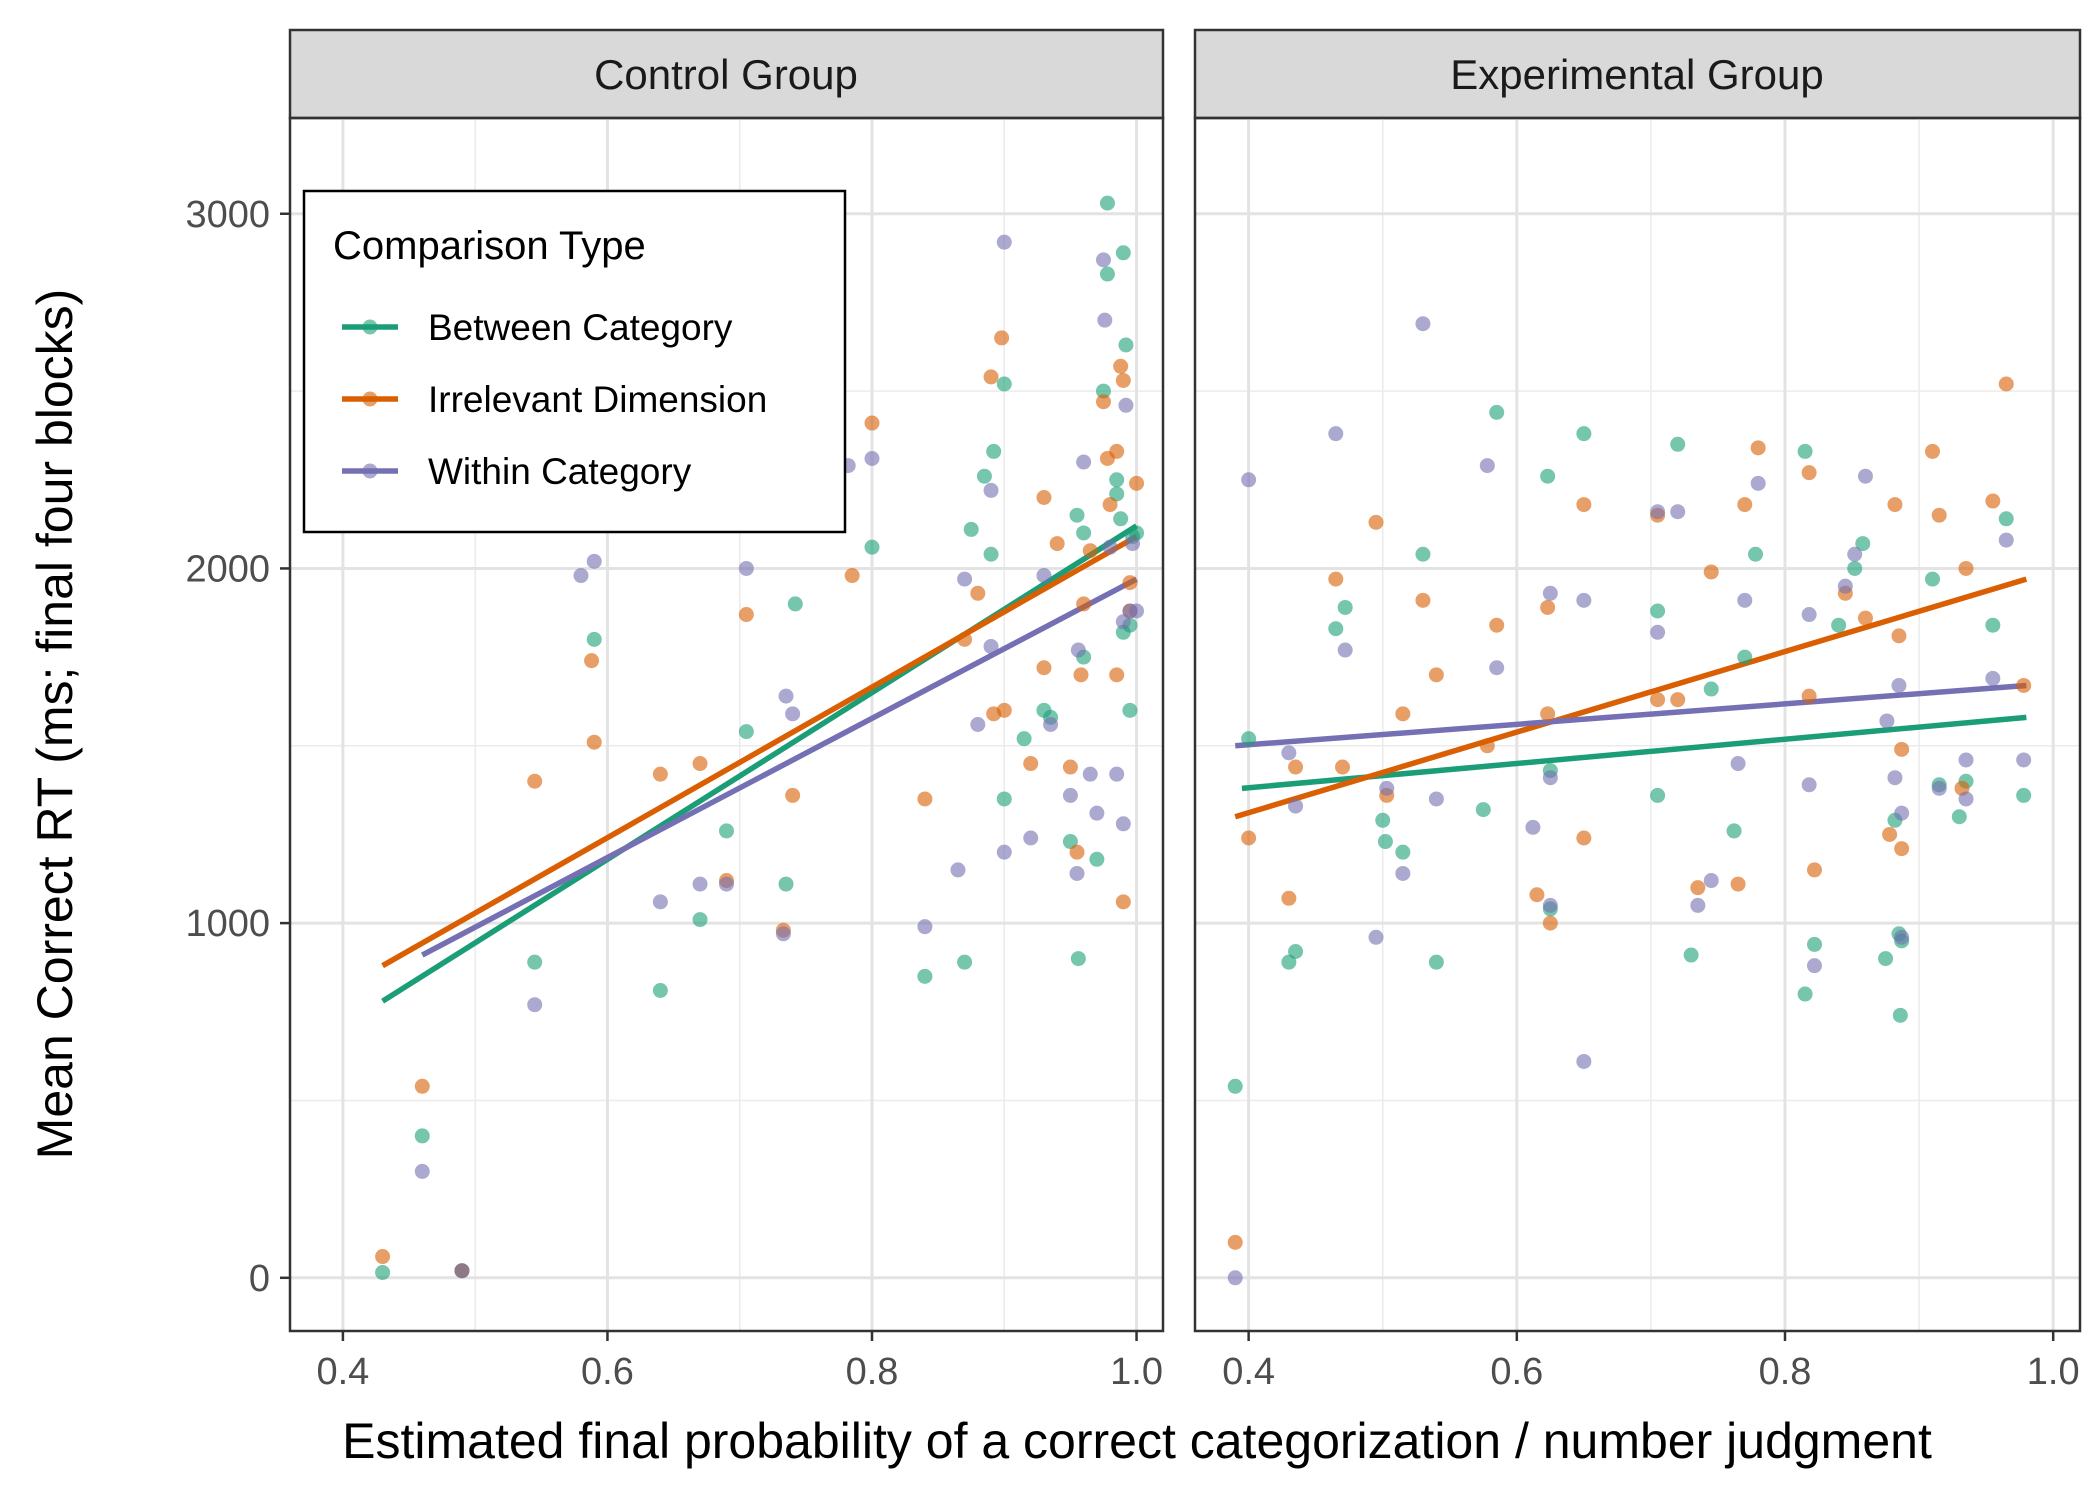  I want to click on legend-key-point-within-category, so click(370, 471).